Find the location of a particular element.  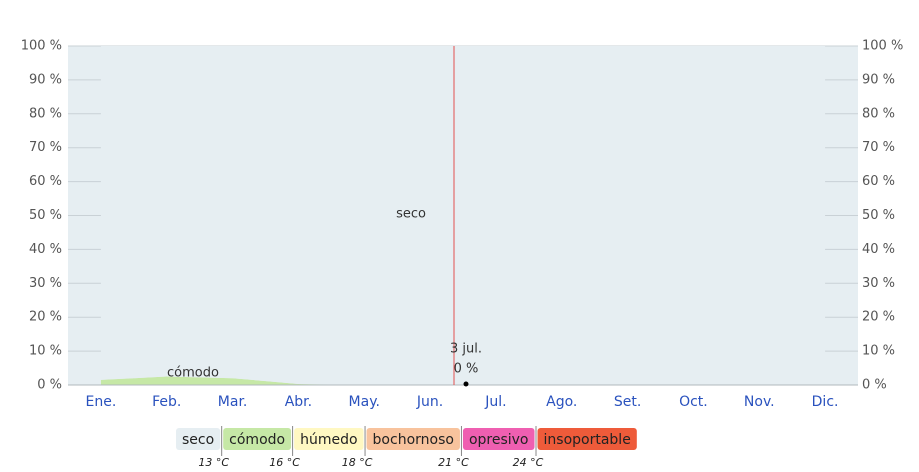

x-tick-label: Ago. is located at coordinates (561, 402).